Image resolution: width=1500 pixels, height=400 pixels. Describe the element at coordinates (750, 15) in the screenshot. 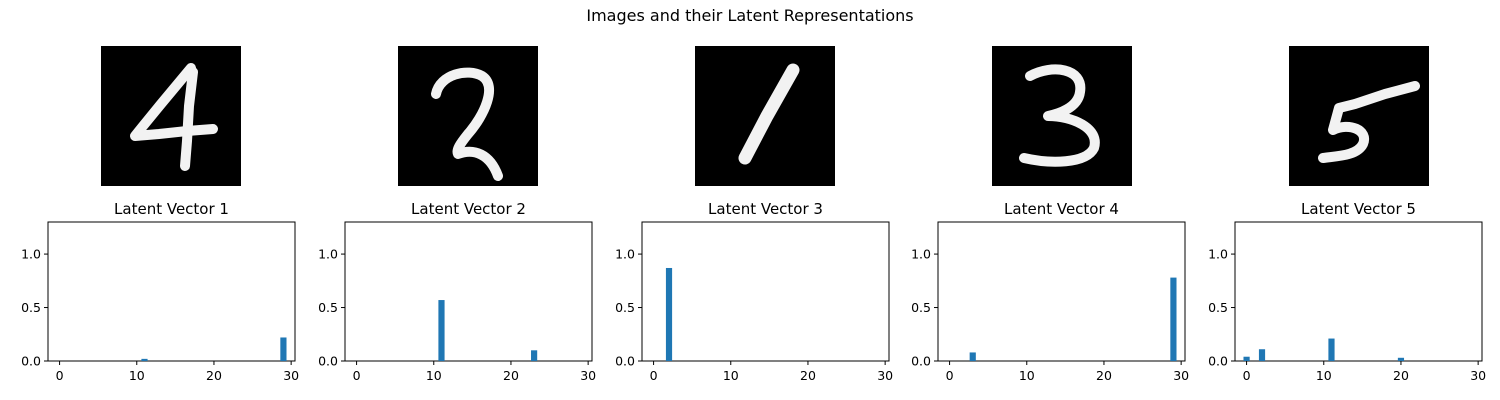

I see `figure-title: Images and their Latent Representations` at that location.